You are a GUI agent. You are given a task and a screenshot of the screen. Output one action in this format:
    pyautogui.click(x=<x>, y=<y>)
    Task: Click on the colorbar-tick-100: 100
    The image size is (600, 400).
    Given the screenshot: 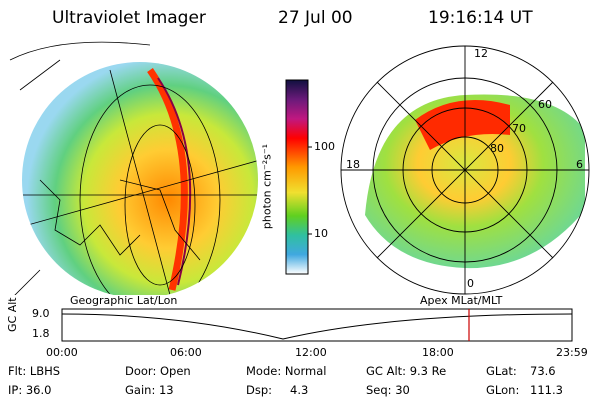 What is the action you would take?
    pyautogui.click(x=324, y=146)
    